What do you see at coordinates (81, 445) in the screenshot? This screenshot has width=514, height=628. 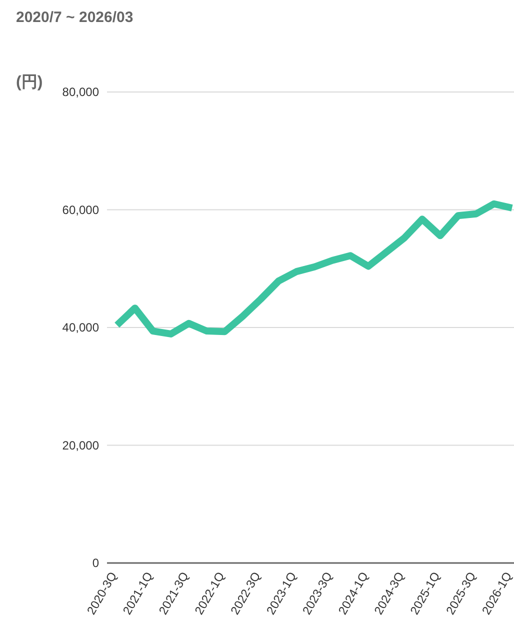 I see `y-tick-label: 20,000` at bounding box center [81, 445].